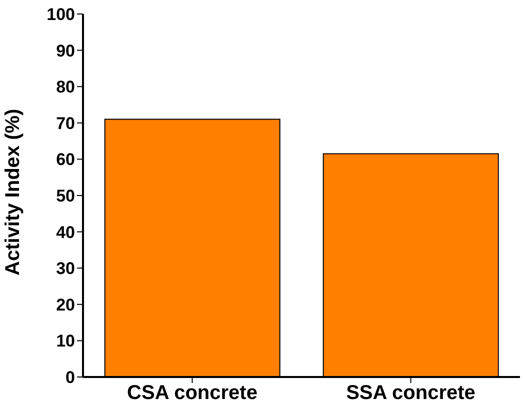 Image resolution: width=525 pixels, height=414 pixels. Describe the element at coordinates (65, 304) in the screenshot. I see `y-tick-label: 20` at that location.